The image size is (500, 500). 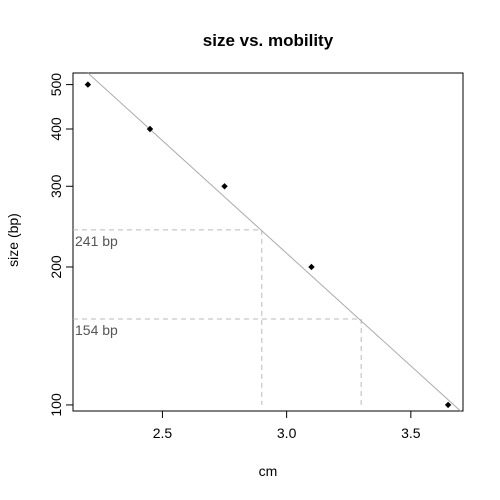 I want to click on x-axis-label: cm, so click(x=268, y=471).